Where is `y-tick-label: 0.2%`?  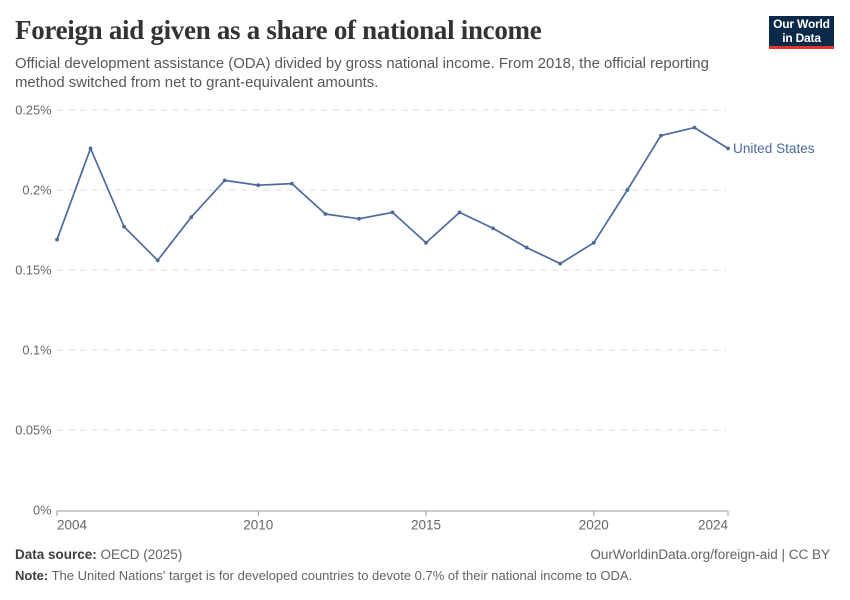 y-tick-label: 0.2% is located at coordinates (36, 190).